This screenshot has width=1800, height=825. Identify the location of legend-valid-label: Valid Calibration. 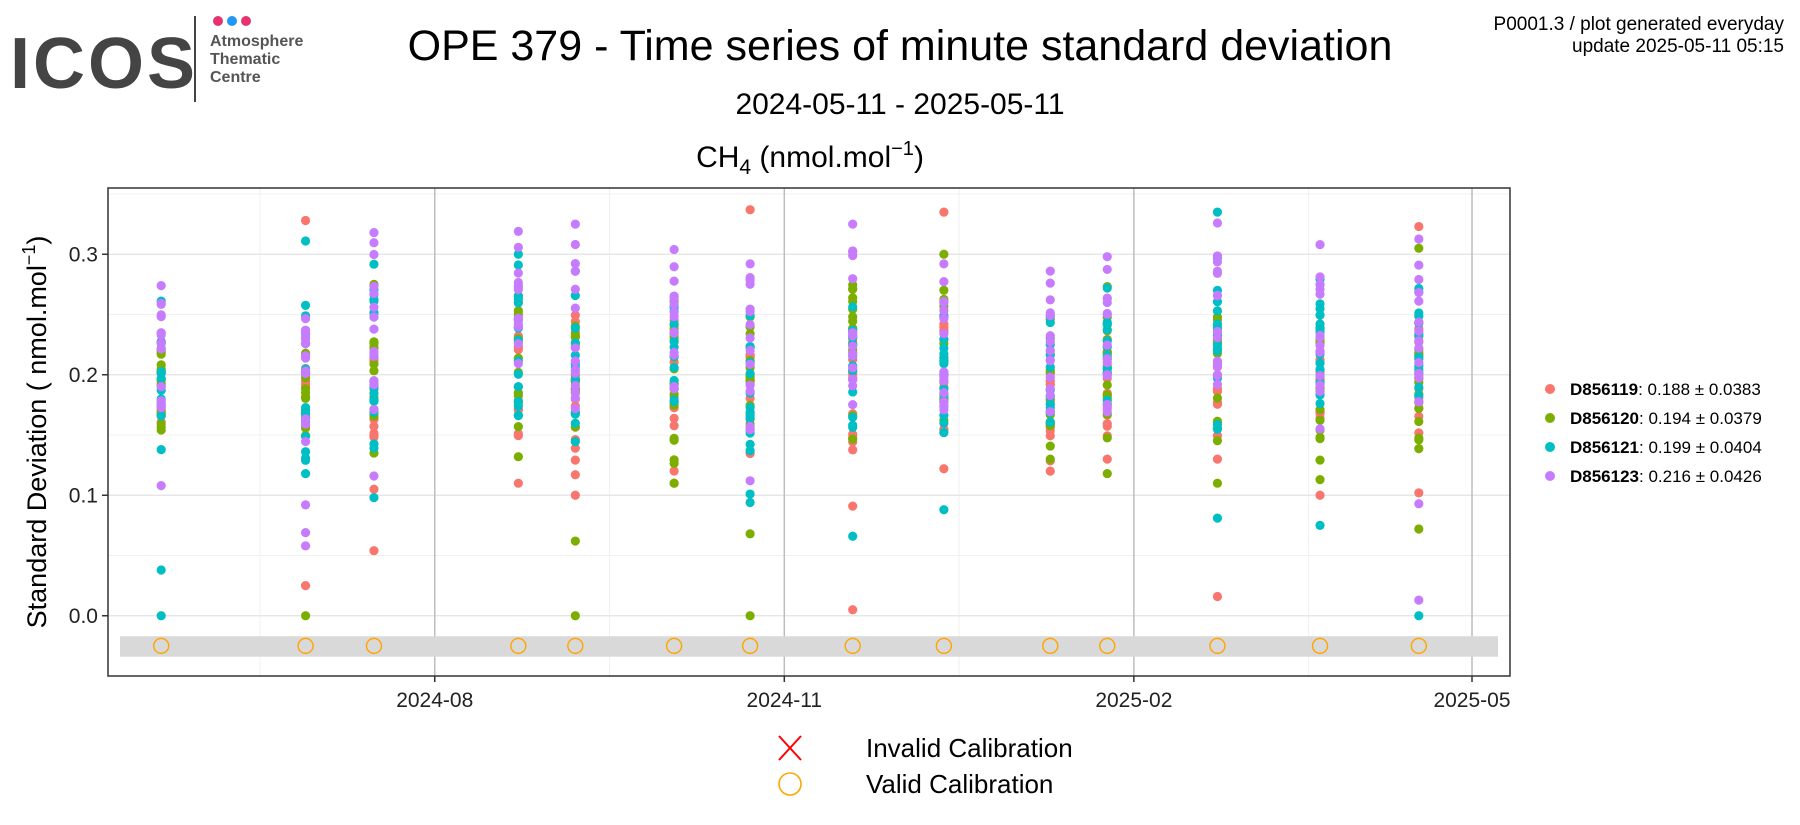
(960, 783).